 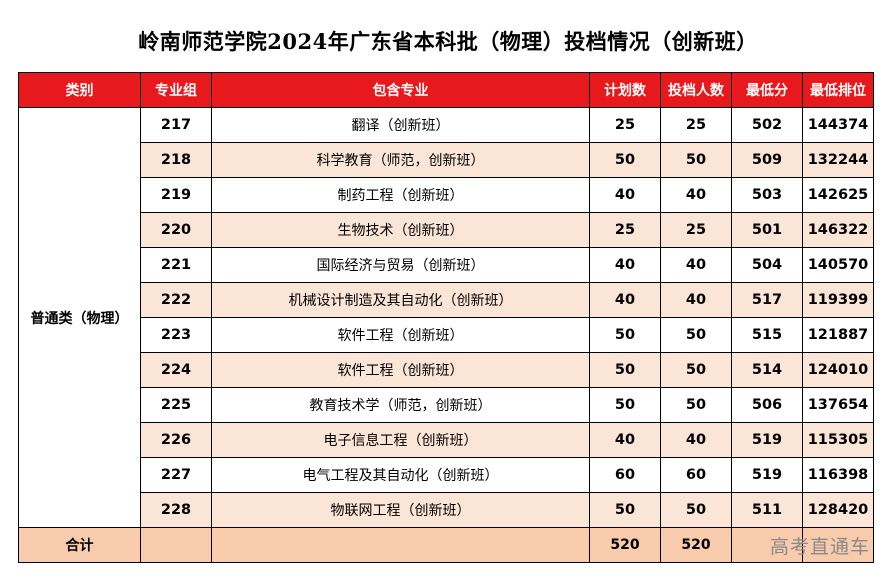 I want to click on min-score-cell: 515, so click(x=767, y=335).